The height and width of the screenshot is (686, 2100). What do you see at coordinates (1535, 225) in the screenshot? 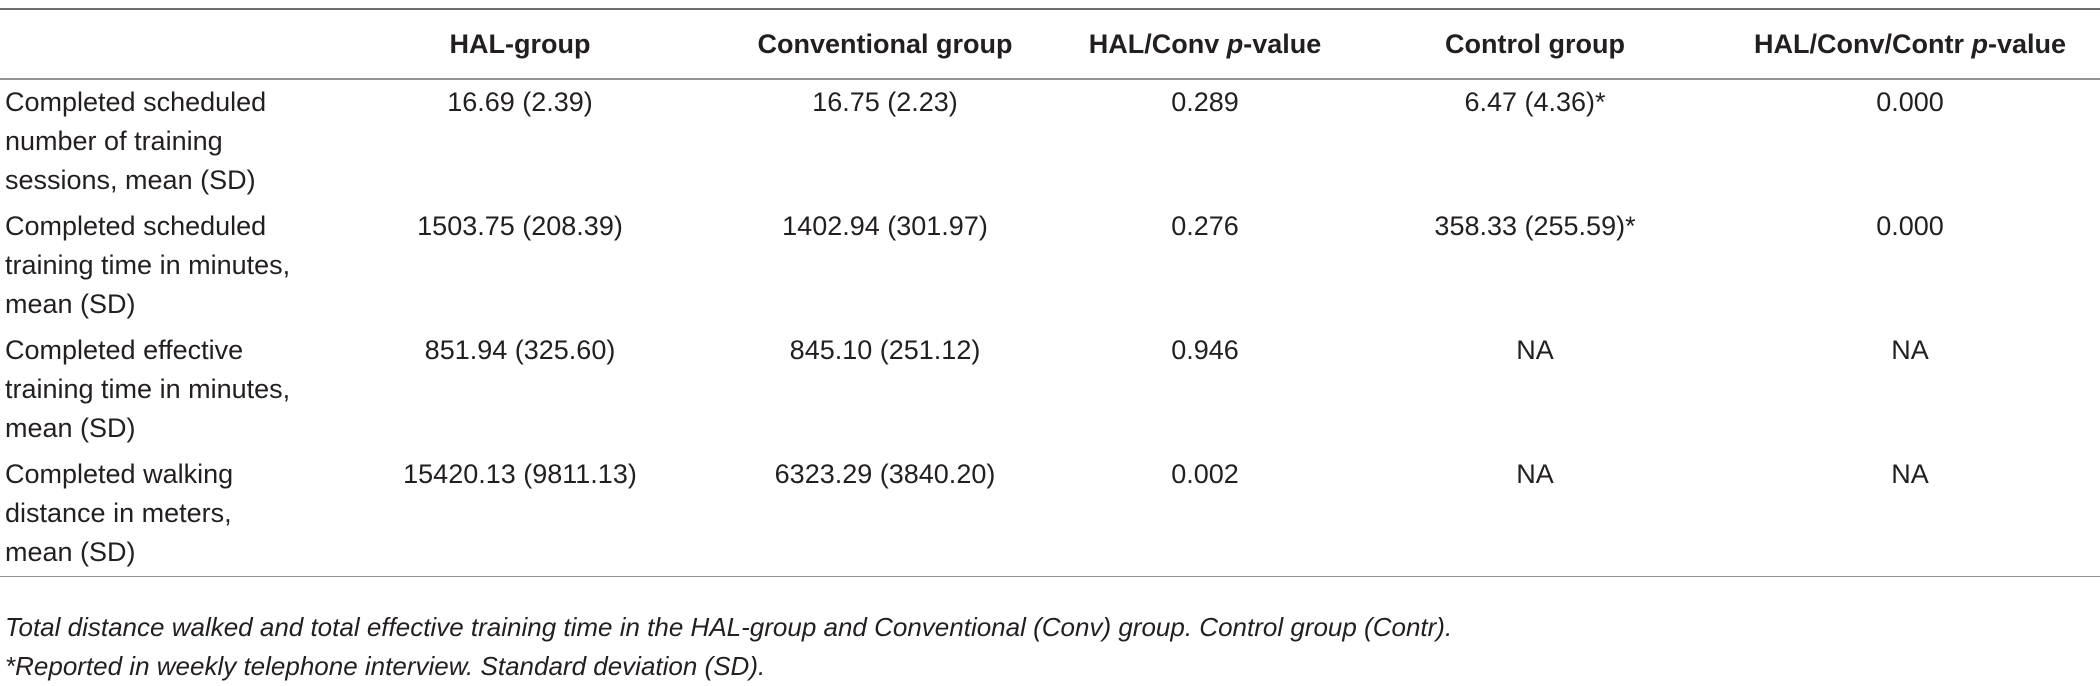
I see `cell-control: 358.33 (255.59)*` at bounding box center [1535, 225].